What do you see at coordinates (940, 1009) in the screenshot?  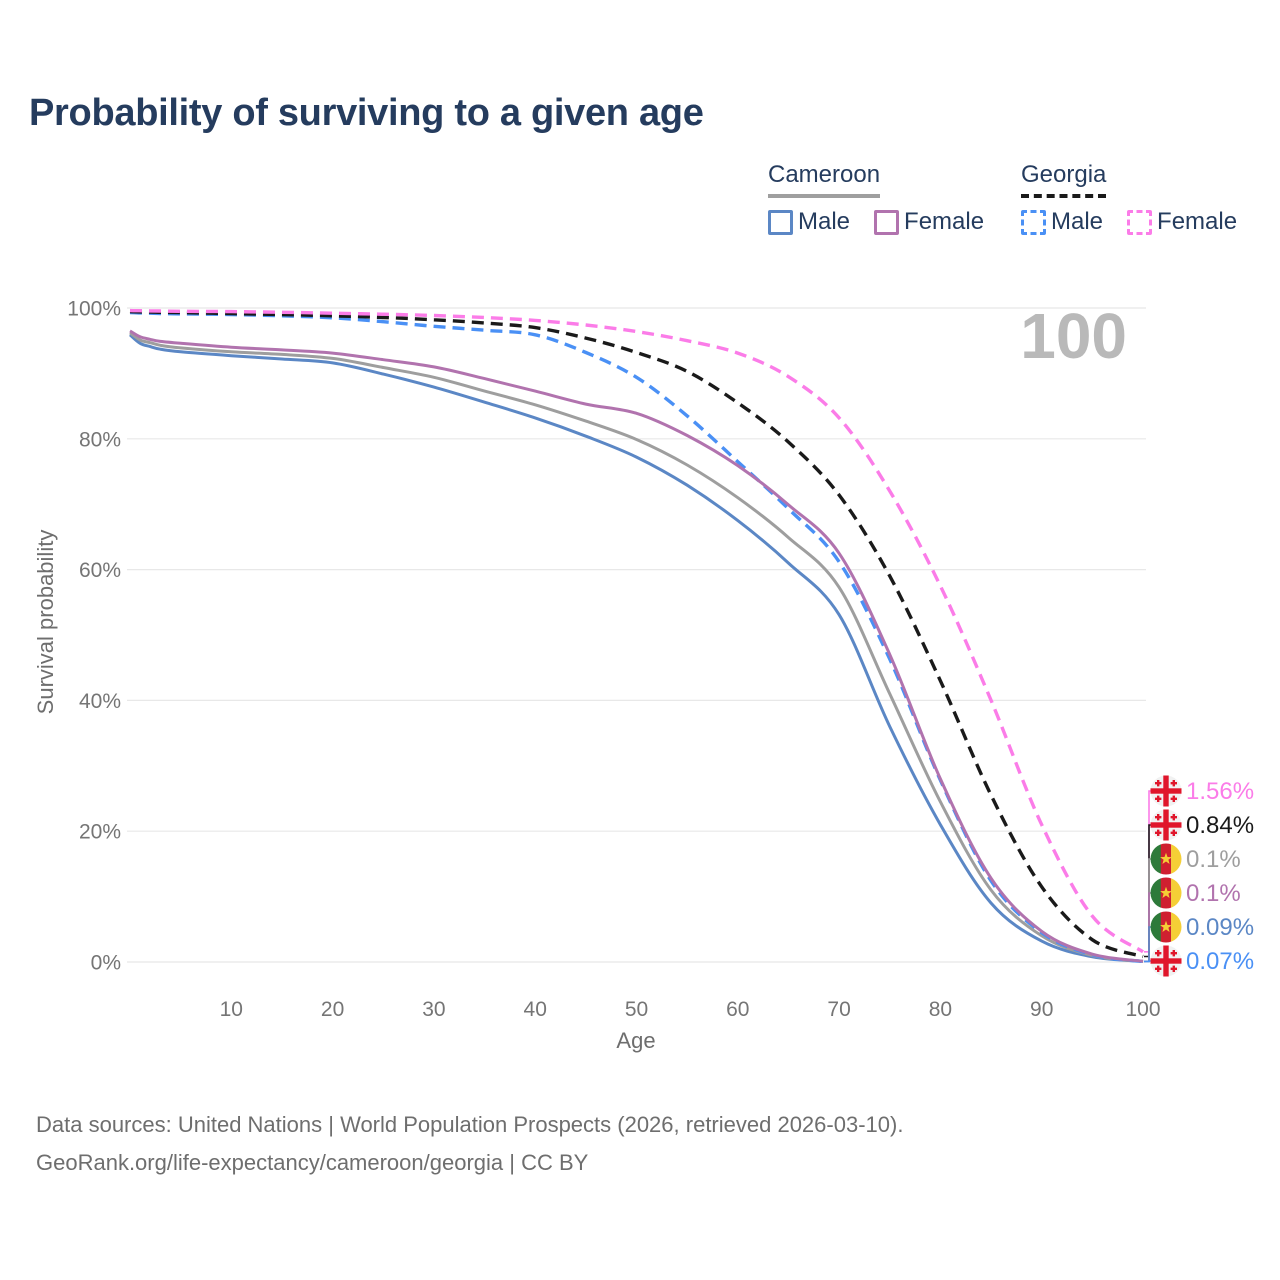 I see `x-tick-label: 80` at bounding box center [940, 1009].